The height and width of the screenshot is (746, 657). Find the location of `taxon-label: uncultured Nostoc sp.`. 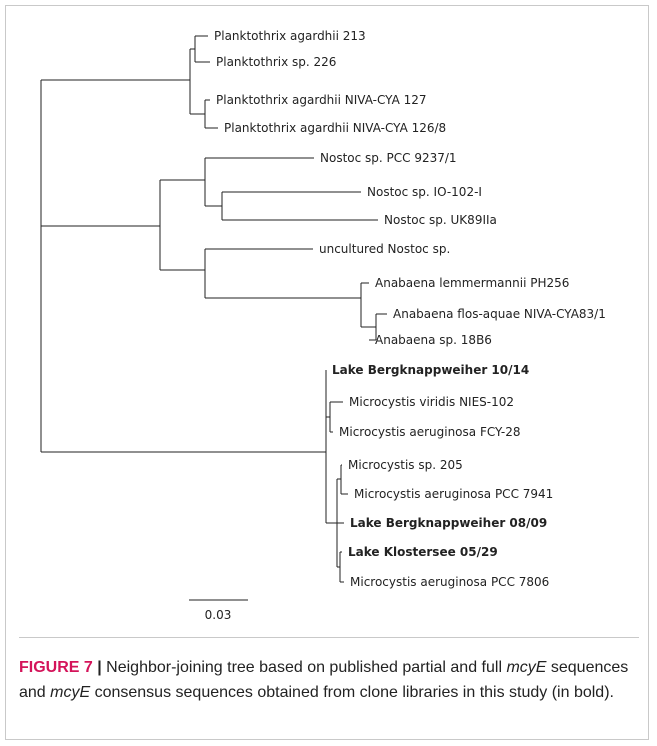

taxon-label: uncultured Nostoc sp. is located at coordinates (384, 249).